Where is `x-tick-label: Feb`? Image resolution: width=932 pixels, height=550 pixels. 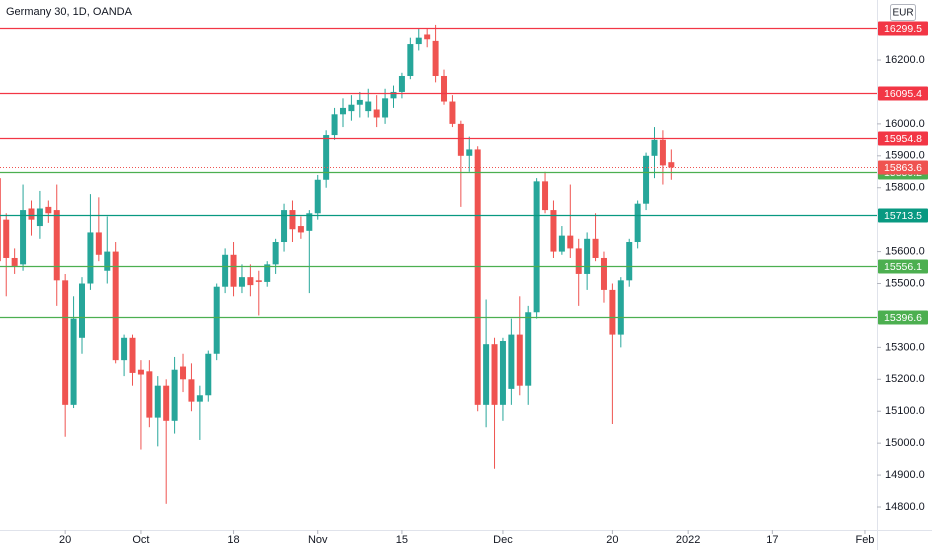
x-tick-label: Feb is located at coordinates (864, 540).